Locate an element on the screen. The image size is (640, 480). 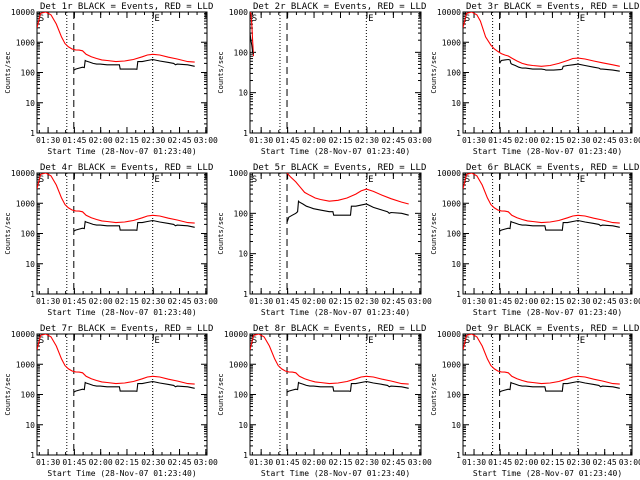
panel-title: Det 9r BLACK = Events, RED = LLD is located at coordinates (552, 329).